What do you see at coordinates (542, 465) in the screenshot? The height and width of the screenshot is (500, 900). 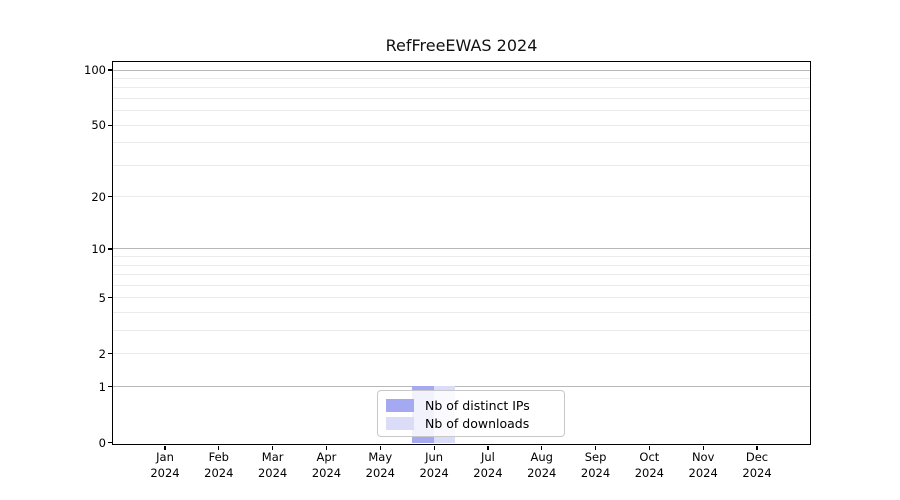 I see `x-tick-label-aug-2024: Aug 2024` at bounding box center [542, 465].